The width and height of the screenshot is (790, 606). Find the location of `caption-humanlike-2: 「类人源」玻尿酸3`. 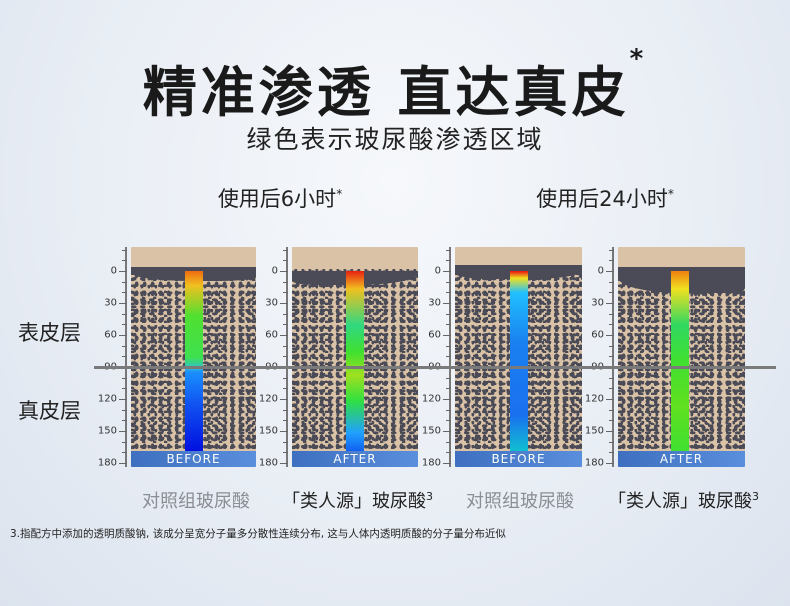

caption-humanlike-2: 「类人源」玻尿酸3 is located at coordinates (683, 501).